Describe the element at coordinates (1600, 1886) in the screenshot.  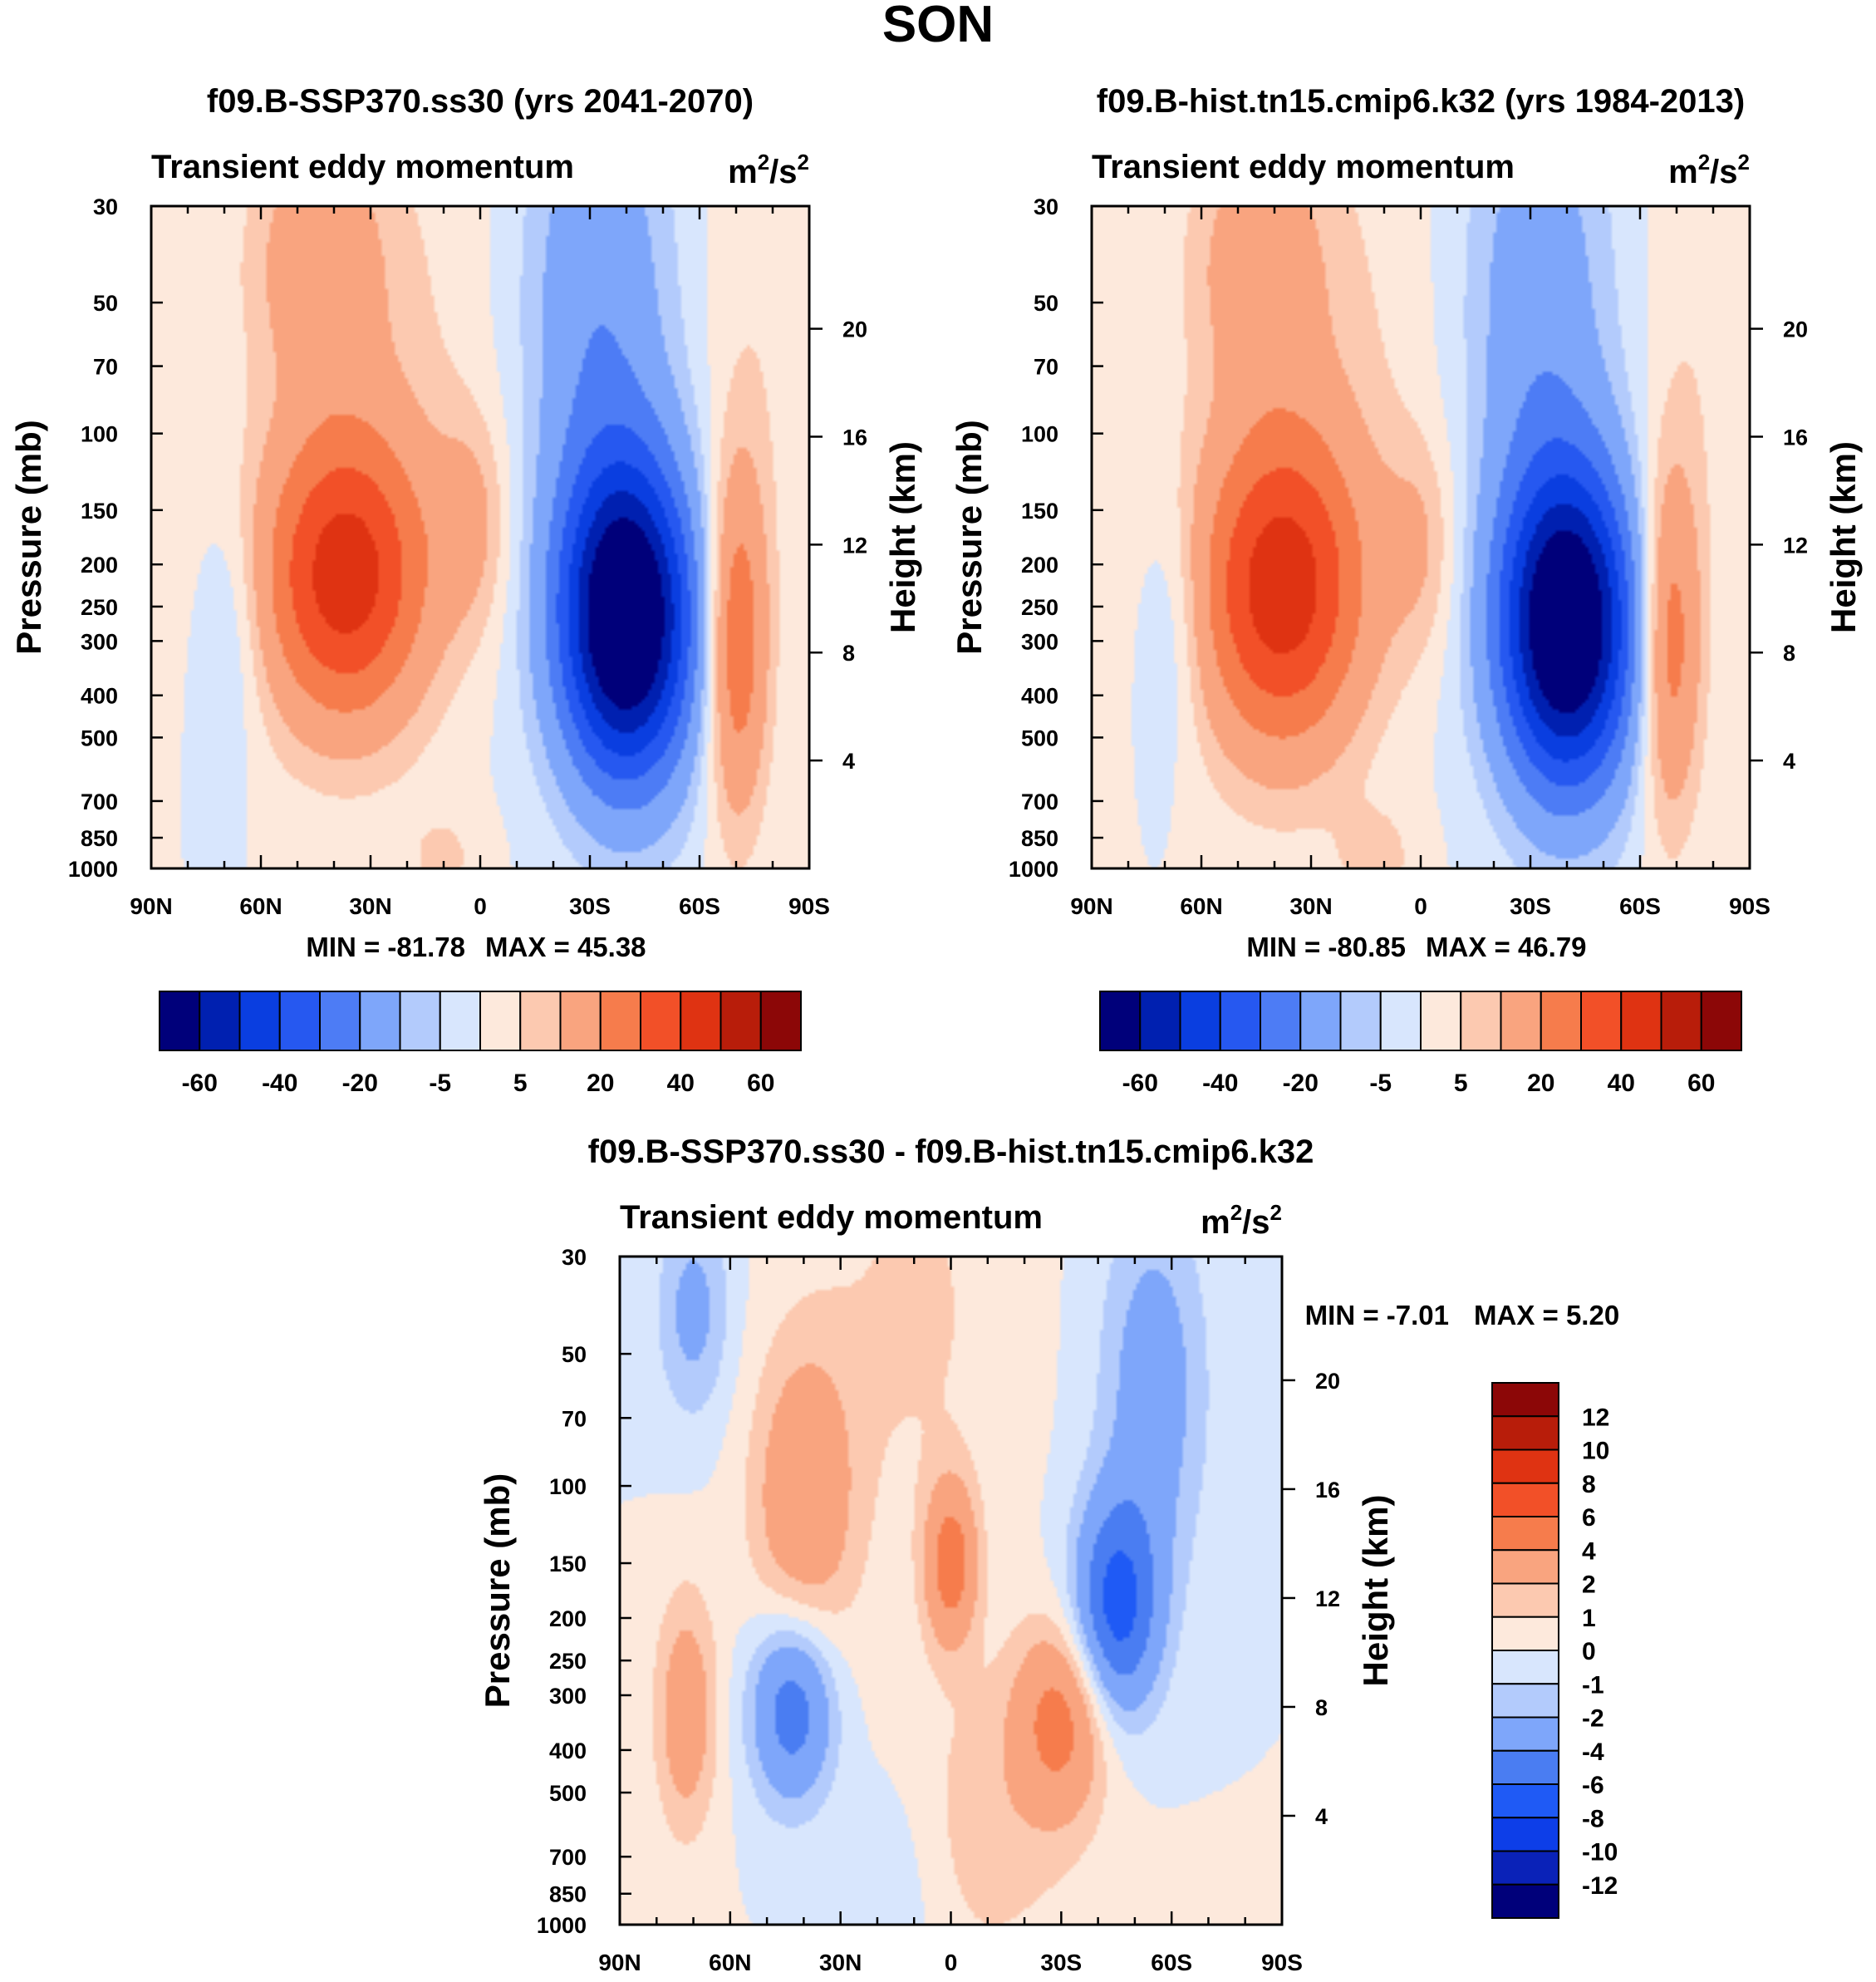
I see `colorbar-label: -12` at that location.